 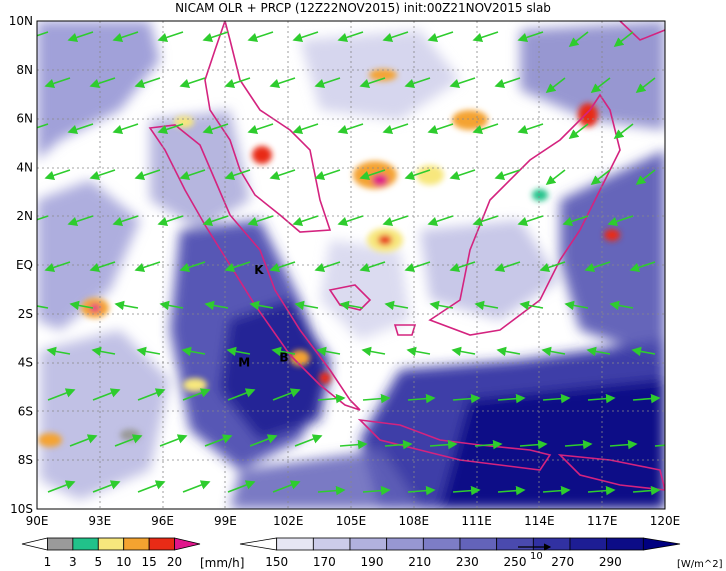 What do you see at coordinates (24, 119) in the screenshot?
I see `lat-label: 6N` at bounding box center [24, 119].